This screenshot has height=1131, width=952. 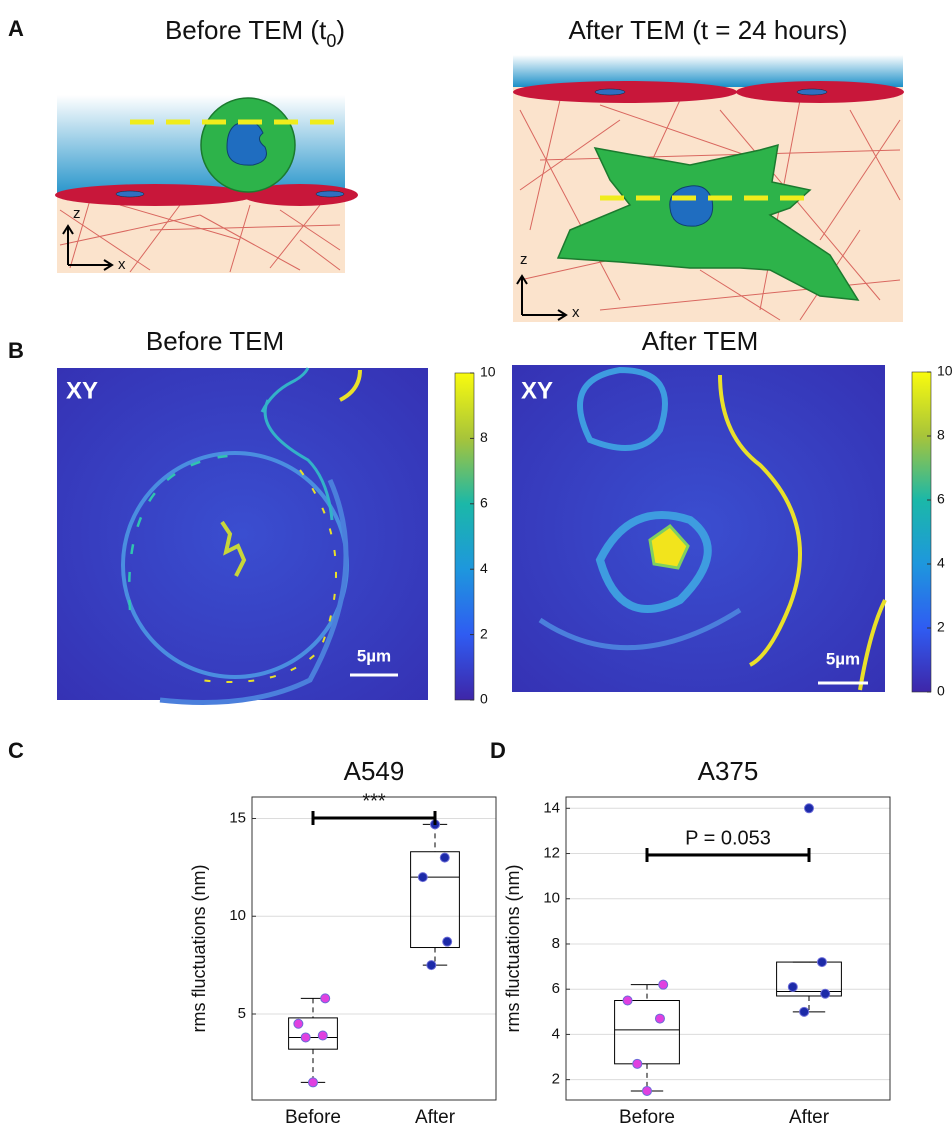 I want to click on map-before: Before TEM XY 5µm, so click(x=242, y=515).